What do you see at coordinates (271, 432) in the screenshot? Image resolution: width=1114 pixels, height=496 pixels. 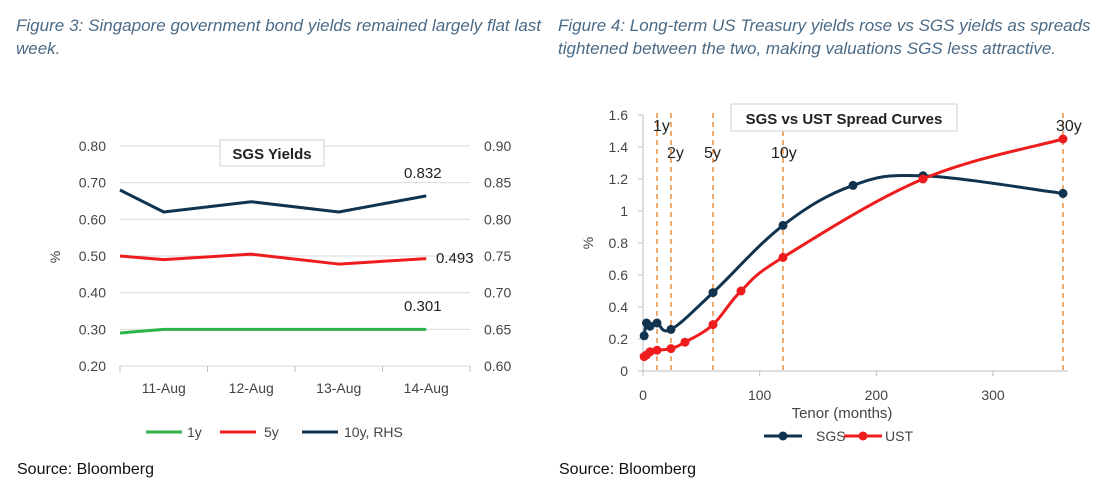 I see `legend-label: 5y` at bounding box center [271, 432].